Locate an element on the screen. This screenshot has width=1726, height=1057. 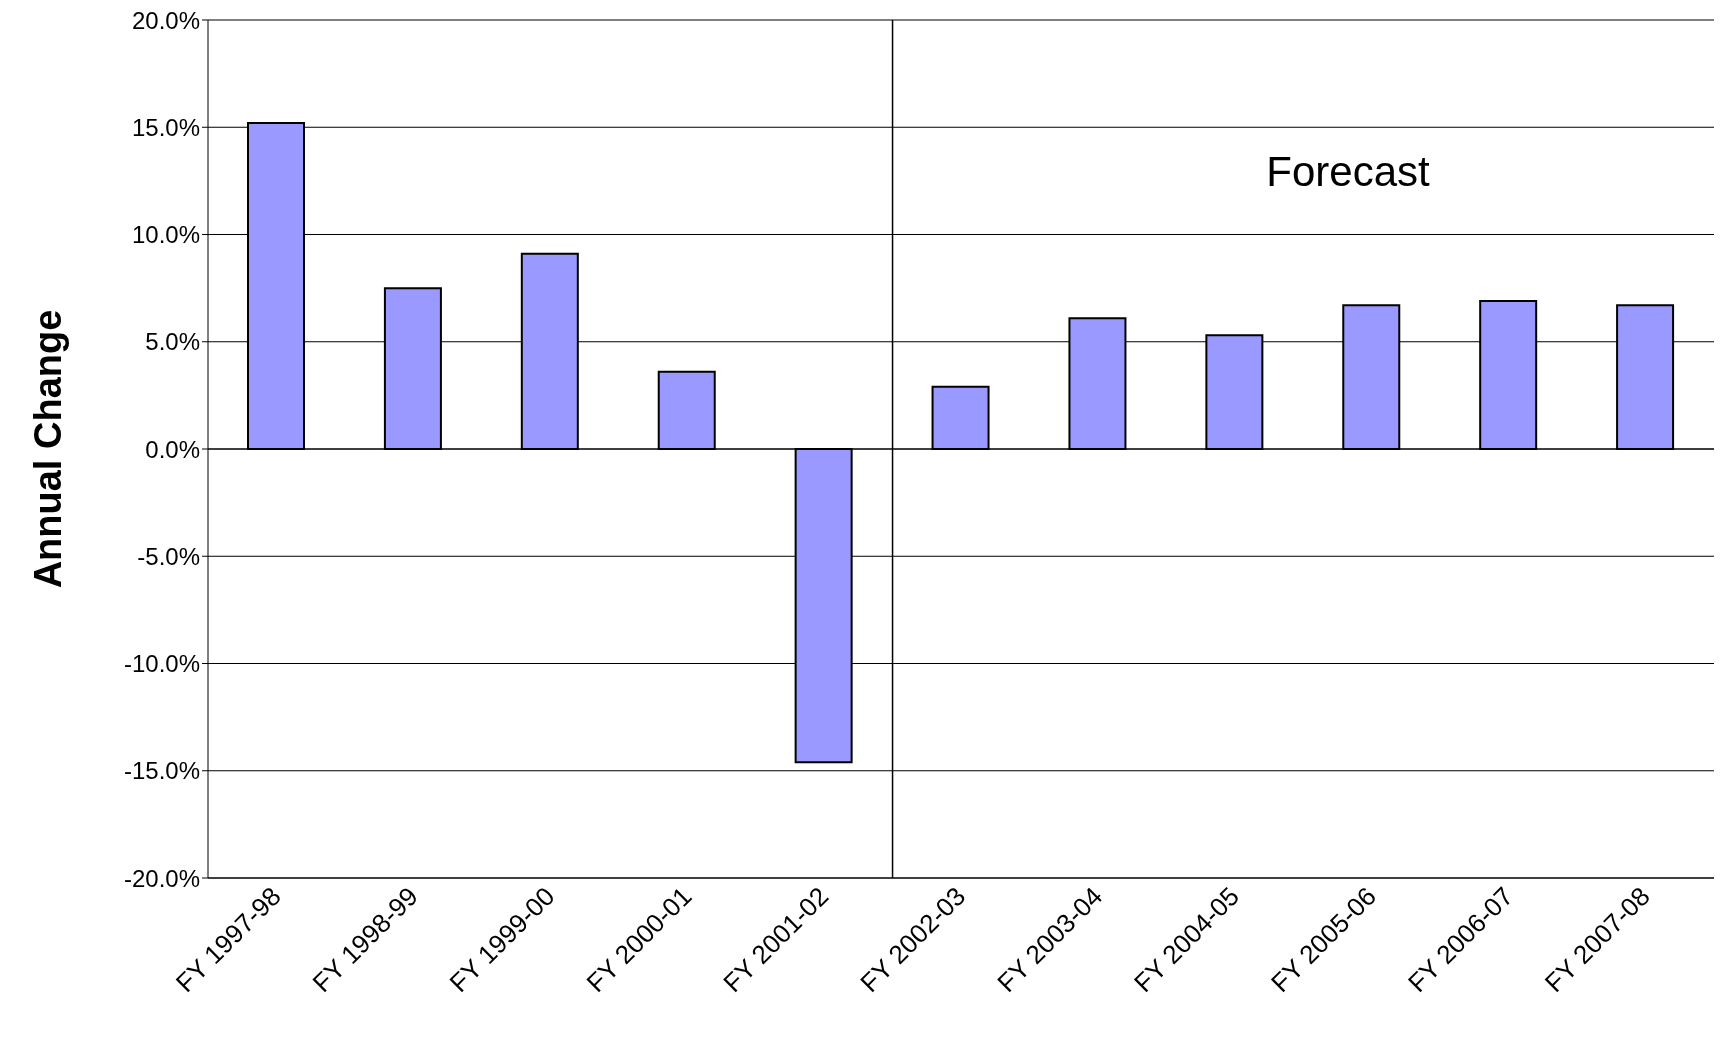
y-tick-label: -5.0% is located at coordinates (168, 556).